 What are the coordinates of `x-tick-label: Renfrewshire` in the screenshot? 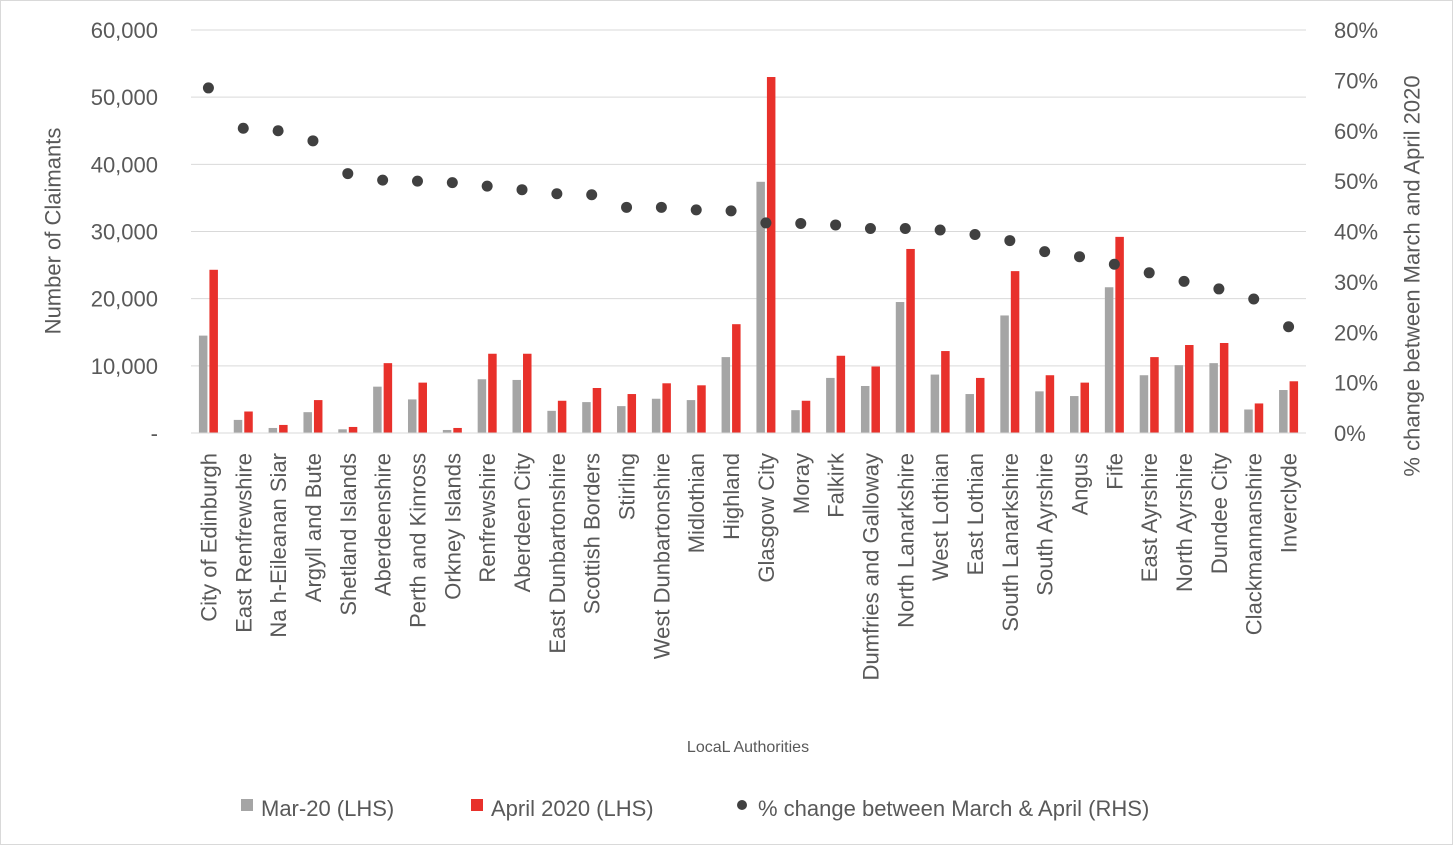 It's located at (487, 518).